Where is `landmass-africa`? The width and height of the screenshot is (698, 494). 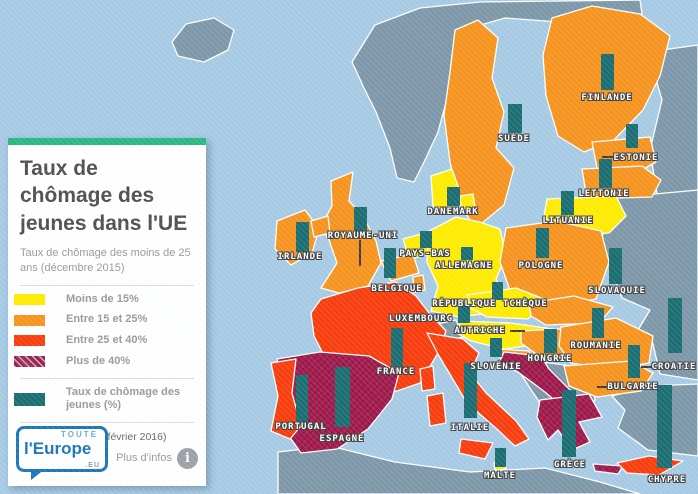
landmass-africa is located at coordinates (459, 469).